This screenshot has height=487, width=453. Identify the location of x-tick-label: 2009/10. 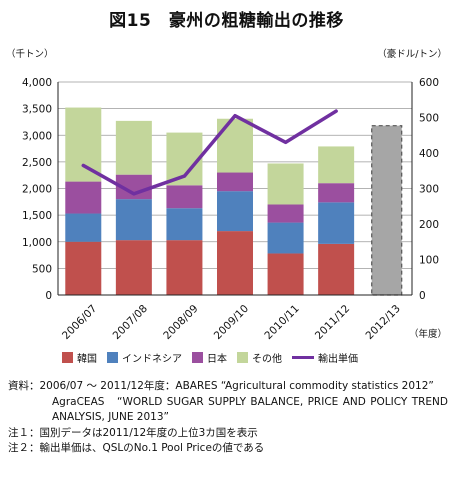
(231, 322).